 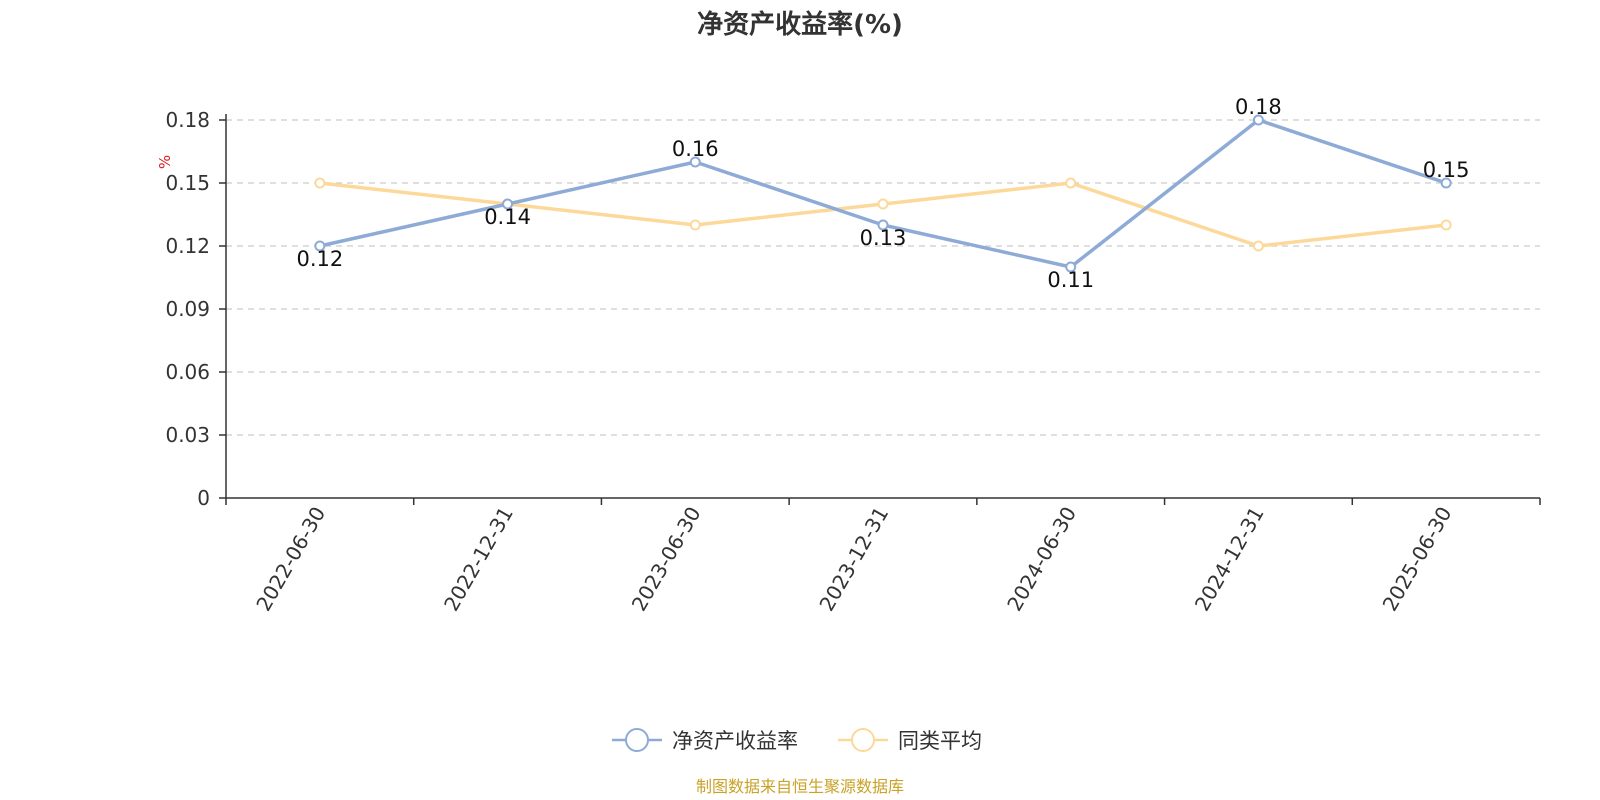 What do you see at coordinates (1446, 170) in the screenshot?
I see `data-label: 0.15` at bounding box center [1446, 170].